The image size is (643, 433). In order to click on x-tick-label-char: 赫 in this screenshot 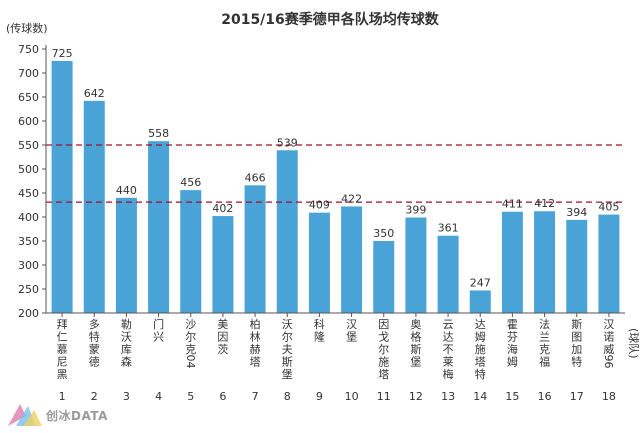, I will do `click(255, 349)`.